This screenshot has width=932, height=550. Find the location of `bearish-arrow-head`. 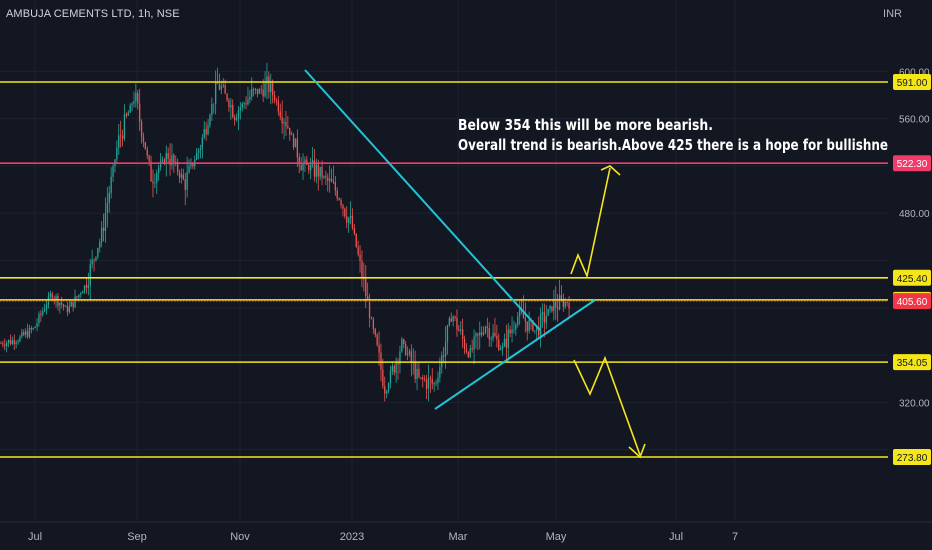

bearish-arrow-head is located at coordinates (637, 451).